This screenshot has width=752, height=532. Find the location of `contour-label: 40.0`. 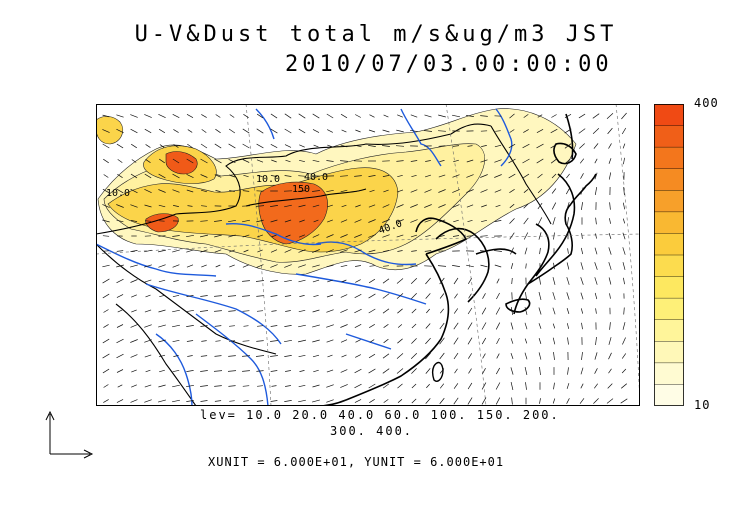

contour-label: 40.0 is located at coordinates (316, 177).